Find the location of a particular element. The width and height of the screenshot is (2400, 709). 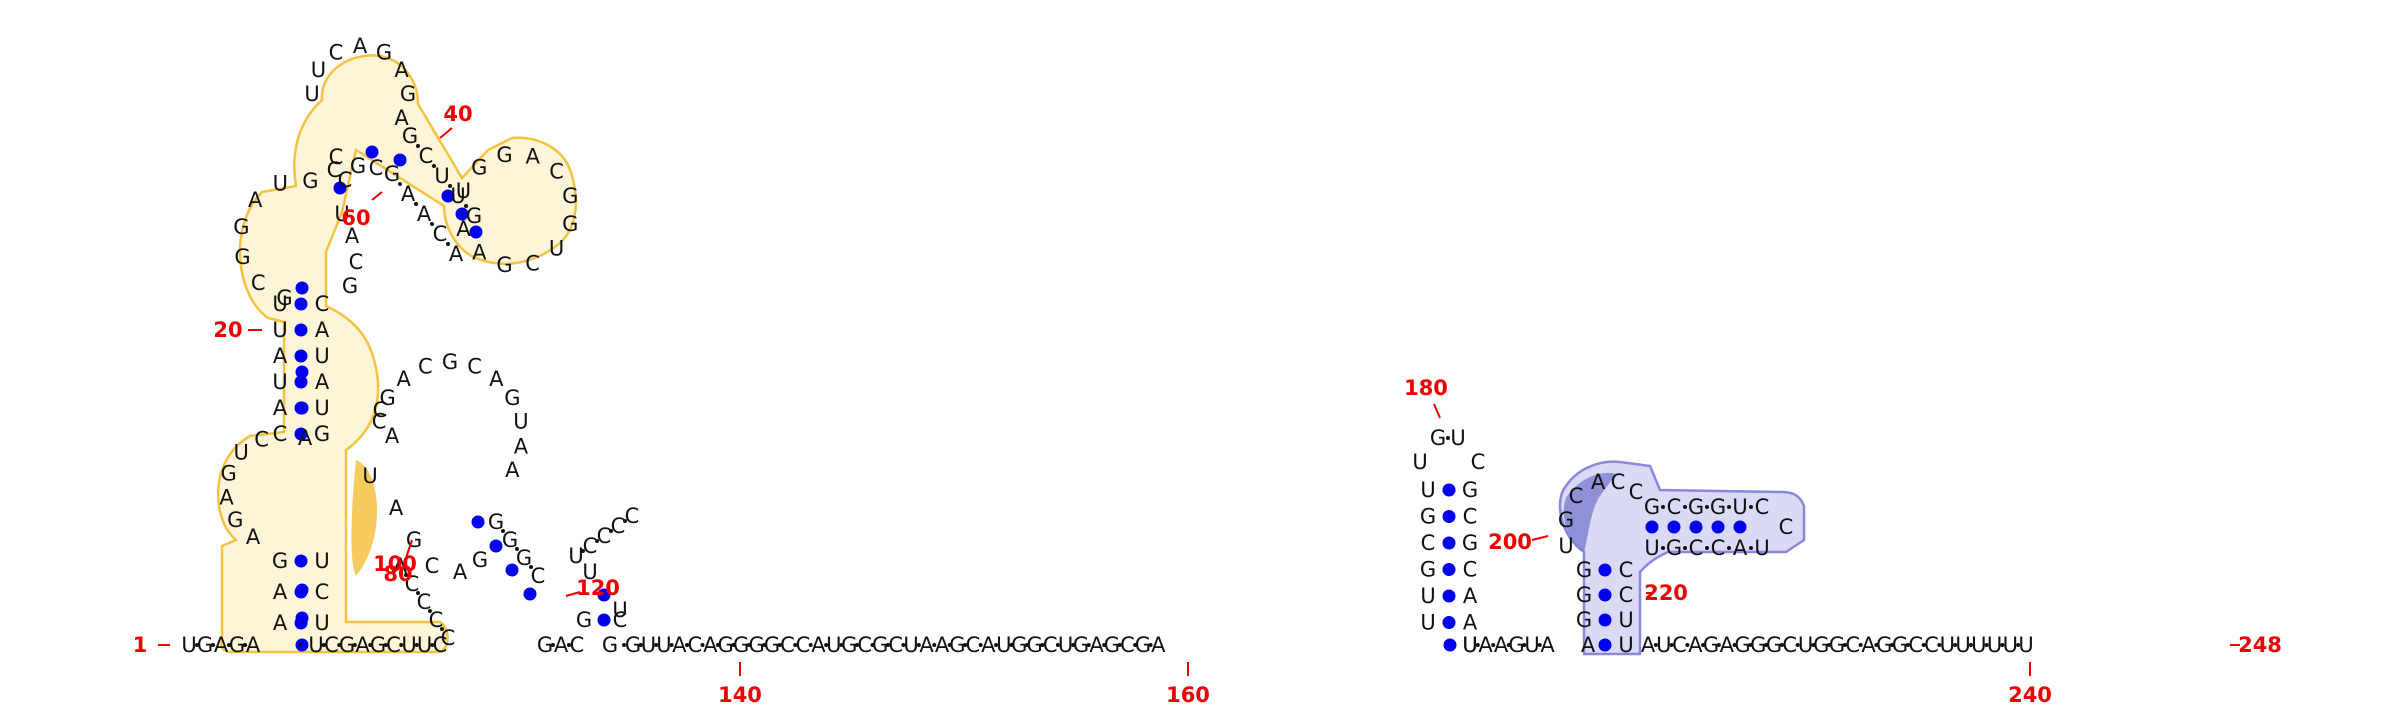

position-number: 100 is located at coordinates (395, 564).